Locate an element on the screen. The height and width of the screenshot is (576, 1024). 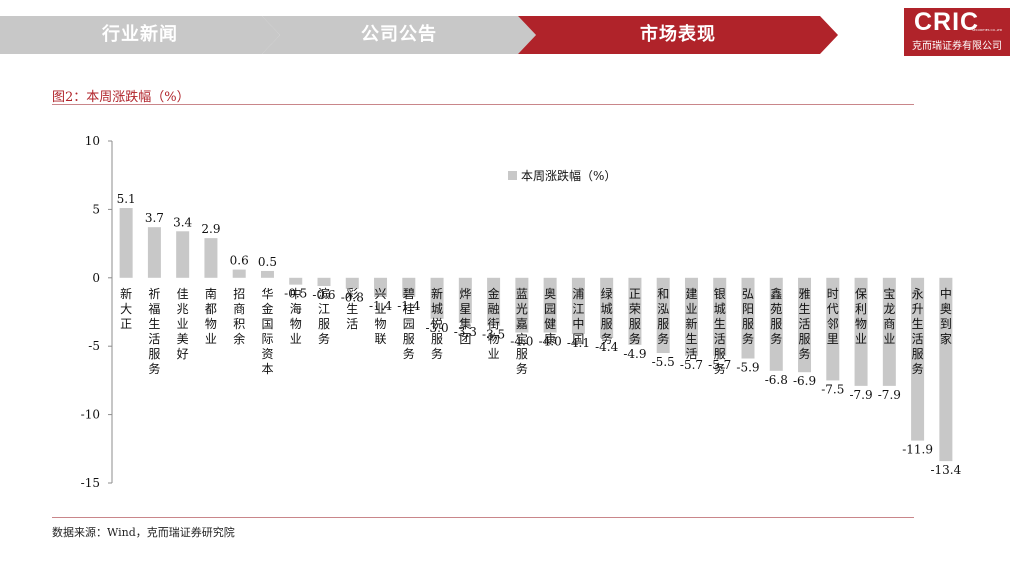
category-label: 浦江中国 is located at coordinates (578, 316).